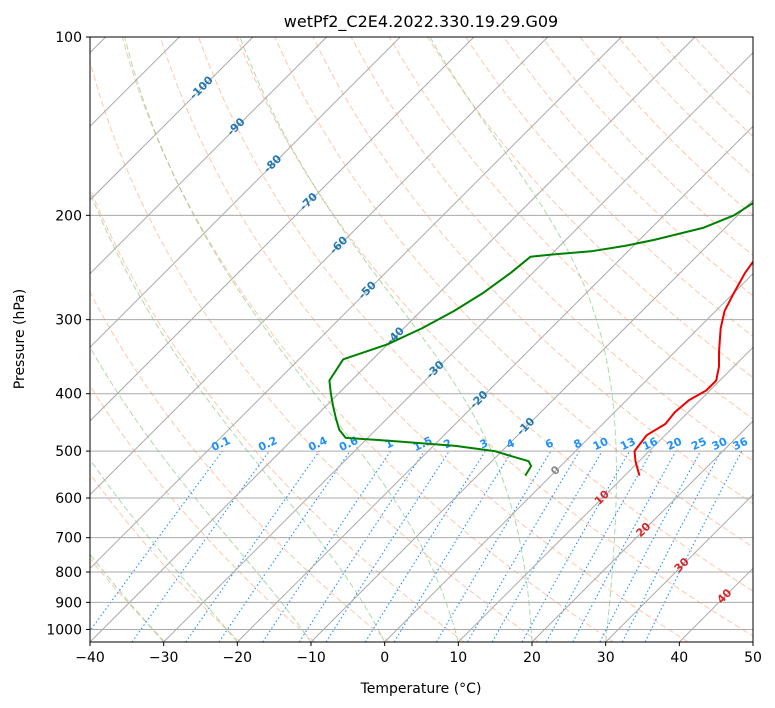 The width and height of the screenshot is (775, 708). What do you see at coordinates (693, 368) in the screenshot?
I see `temperature-trace` at bounding box center [693, 368].